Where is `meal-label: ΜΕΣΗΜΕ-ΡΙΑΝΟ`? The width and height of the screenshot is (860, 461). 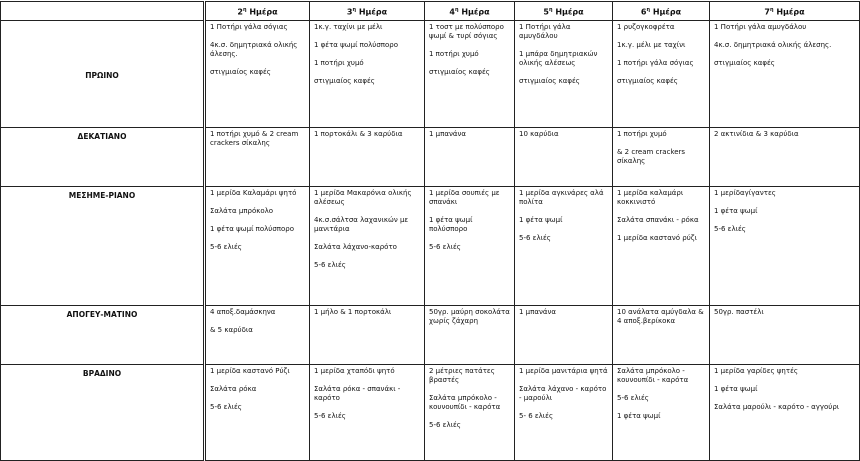 meal-label: ΜΕΣΗΜΕ-ΡΙΑΝΟ is located at coordinates (103, 246).